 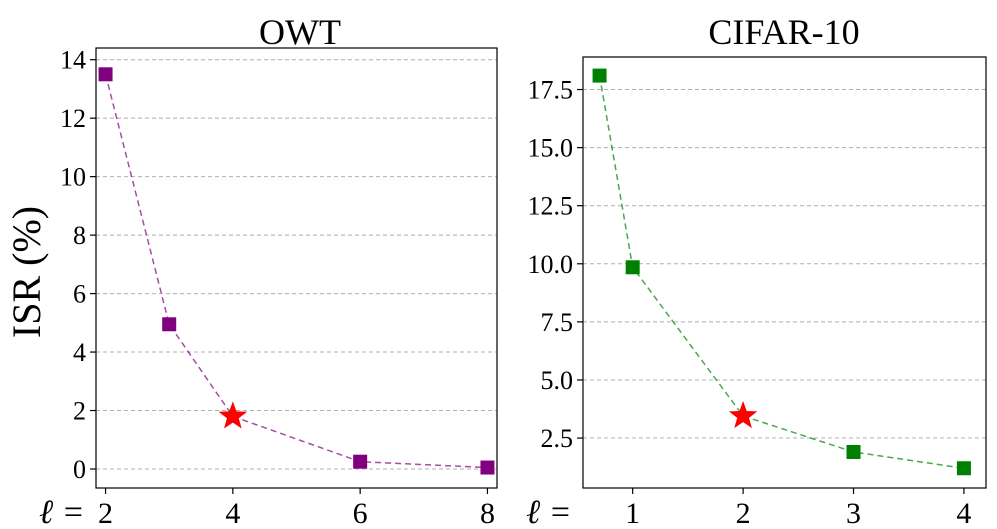 What do you see at coordinates (79, 469) in the screenshot?
I see `y-tick-label: 0` at bounding box center [79, 469].